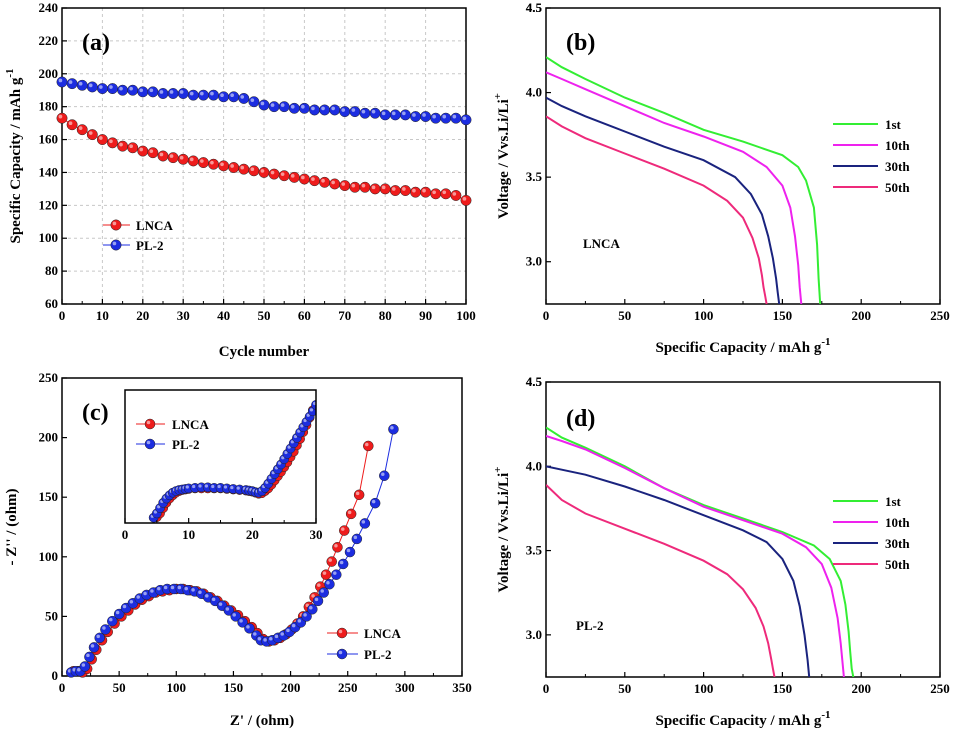 The height and width of the screenshot is (745, 957). I want to click on y-tick-label: 4.5, so click(534, 381).